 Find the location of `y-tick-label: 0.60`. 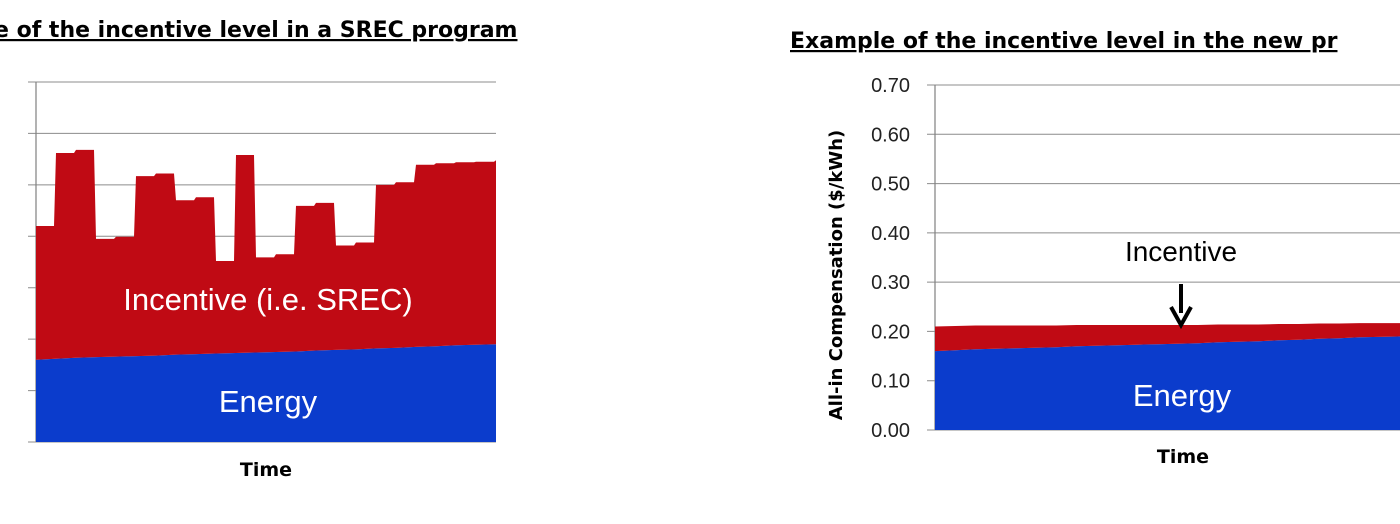

y-tick-label: 0.60 is located at coordinates (890, 135).